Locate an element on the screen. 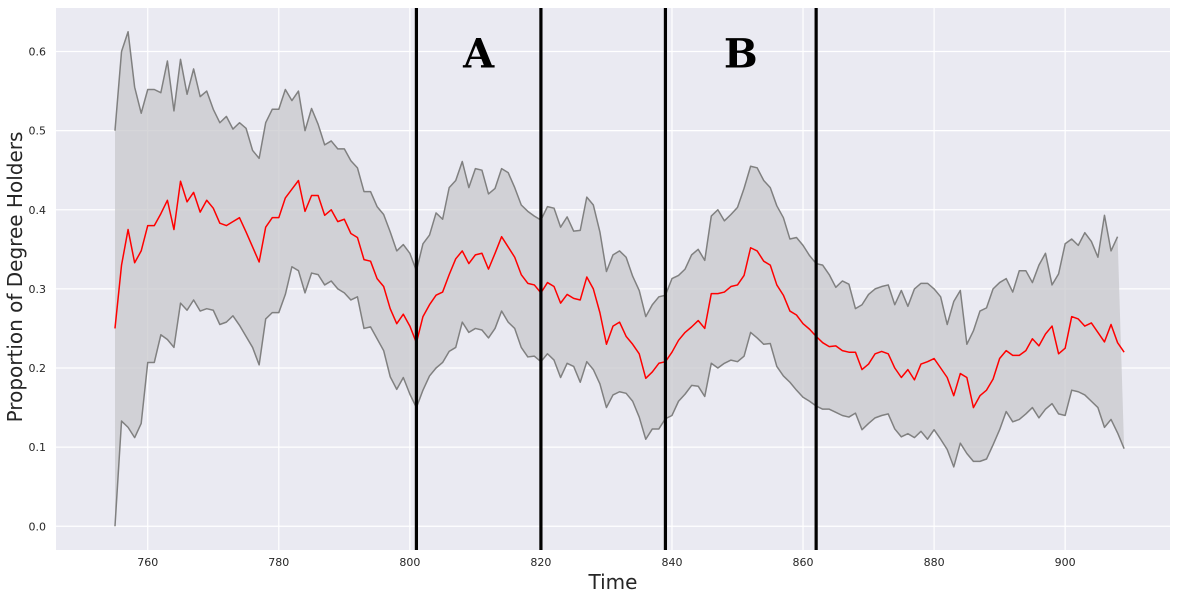 Image resolution: width=1178 pixels, height=600 pixels. y-tick-label: 0.5 is located at coordinates (38, 131).